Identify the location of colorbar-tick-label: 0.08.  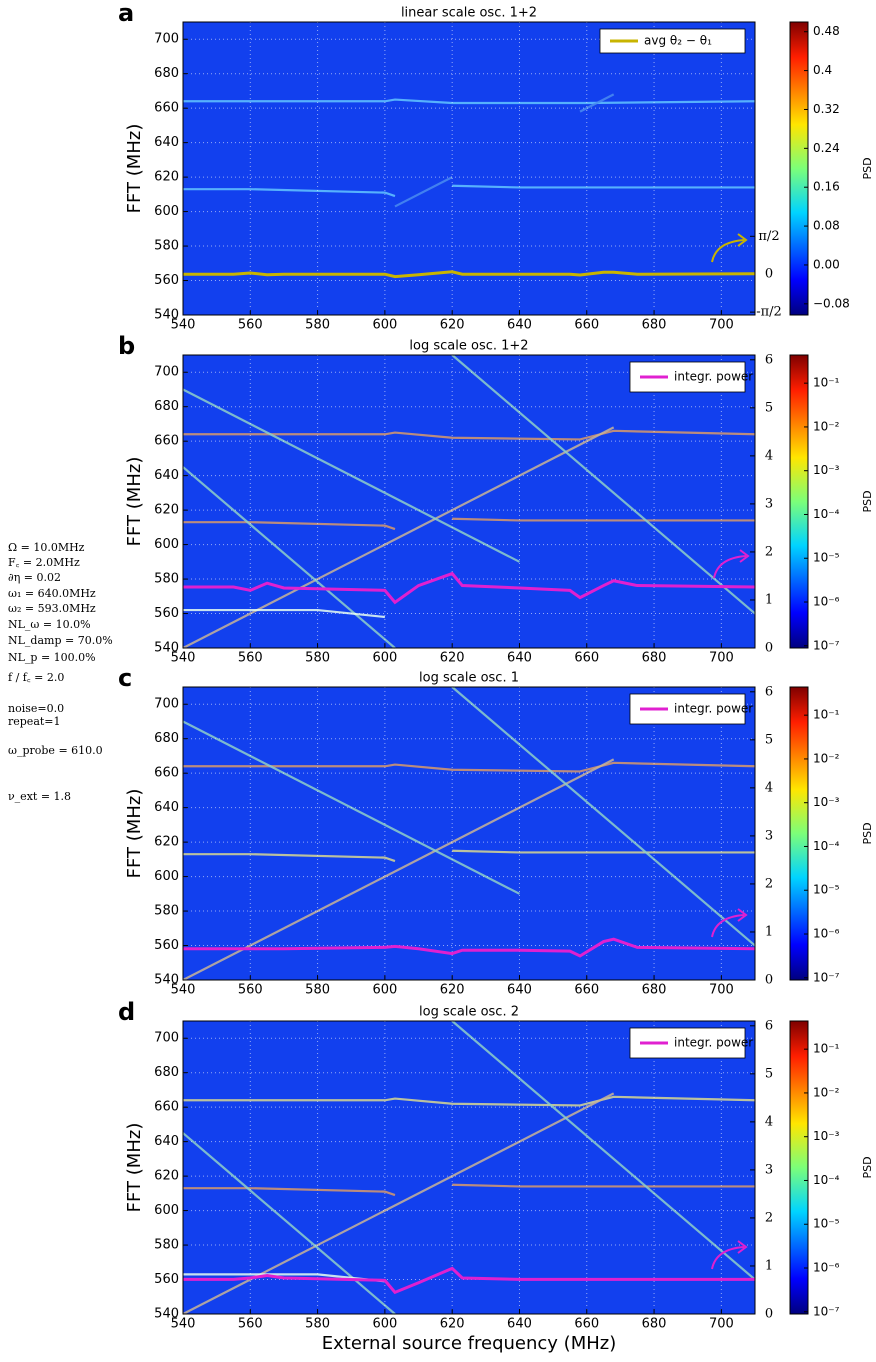
(826, 226).